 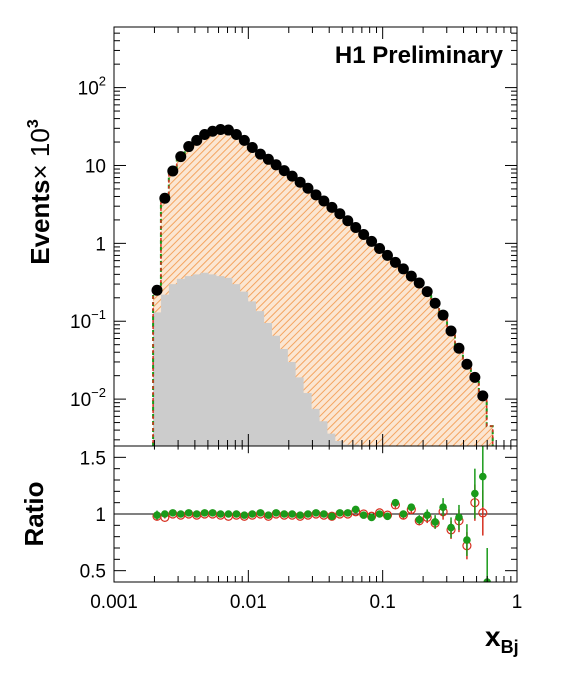 I want to click on lower-y-axis-title: Ratio, so click(x=34, y=514).